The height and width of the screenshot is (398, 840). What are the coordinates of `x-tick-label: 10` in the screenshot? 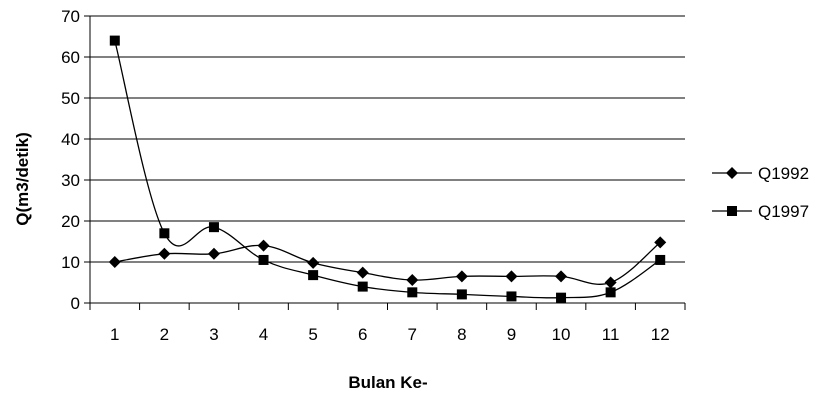 It's located at (561, 334).